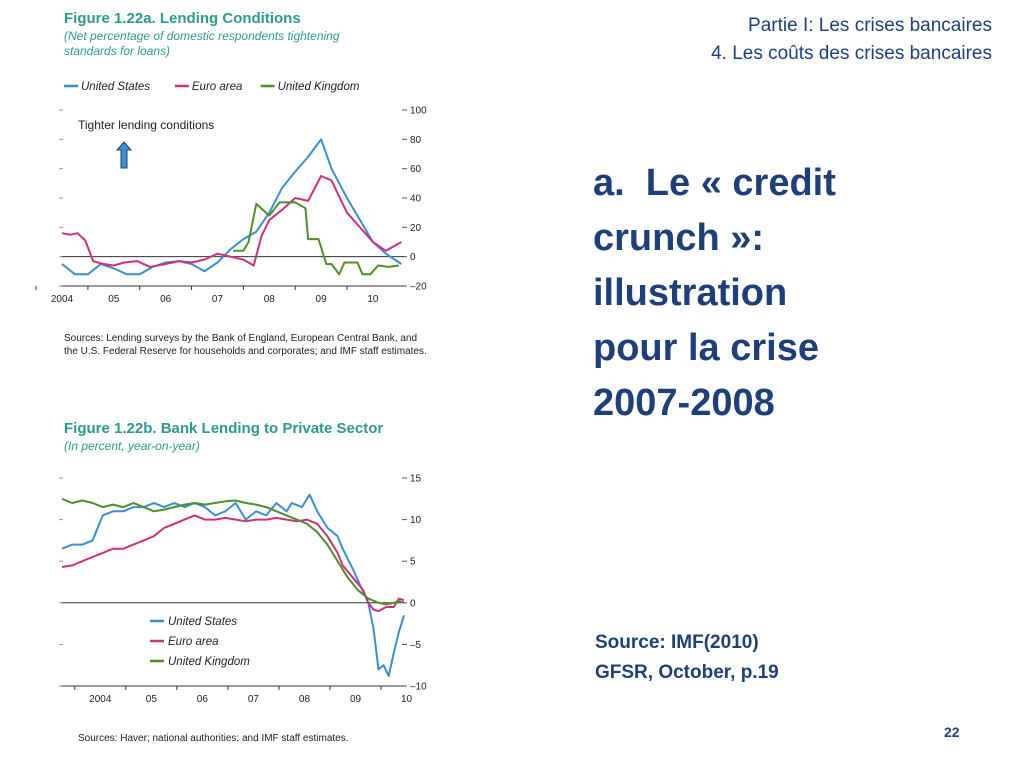 The width and height of the screenshot is (1024, 768). I want to click on figure-a-title: Figure 1.22a. Lending Conditions, so click(182, 18).